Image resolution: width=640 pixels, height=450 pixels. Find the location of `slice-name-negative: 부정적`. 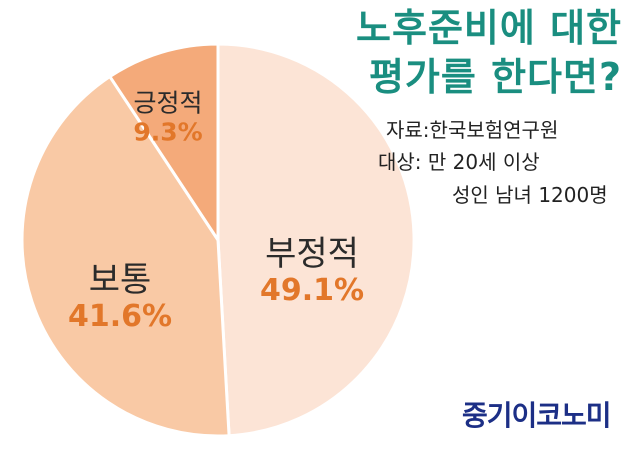

slice-name-negative: 부정적 is located at coordinates (312, 254).